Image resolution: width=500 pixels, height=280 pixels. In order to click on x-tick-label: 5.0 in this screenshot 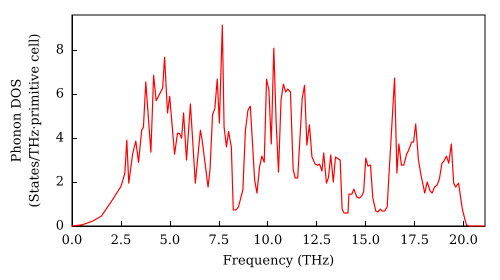, I will do `click(170, 240)`.